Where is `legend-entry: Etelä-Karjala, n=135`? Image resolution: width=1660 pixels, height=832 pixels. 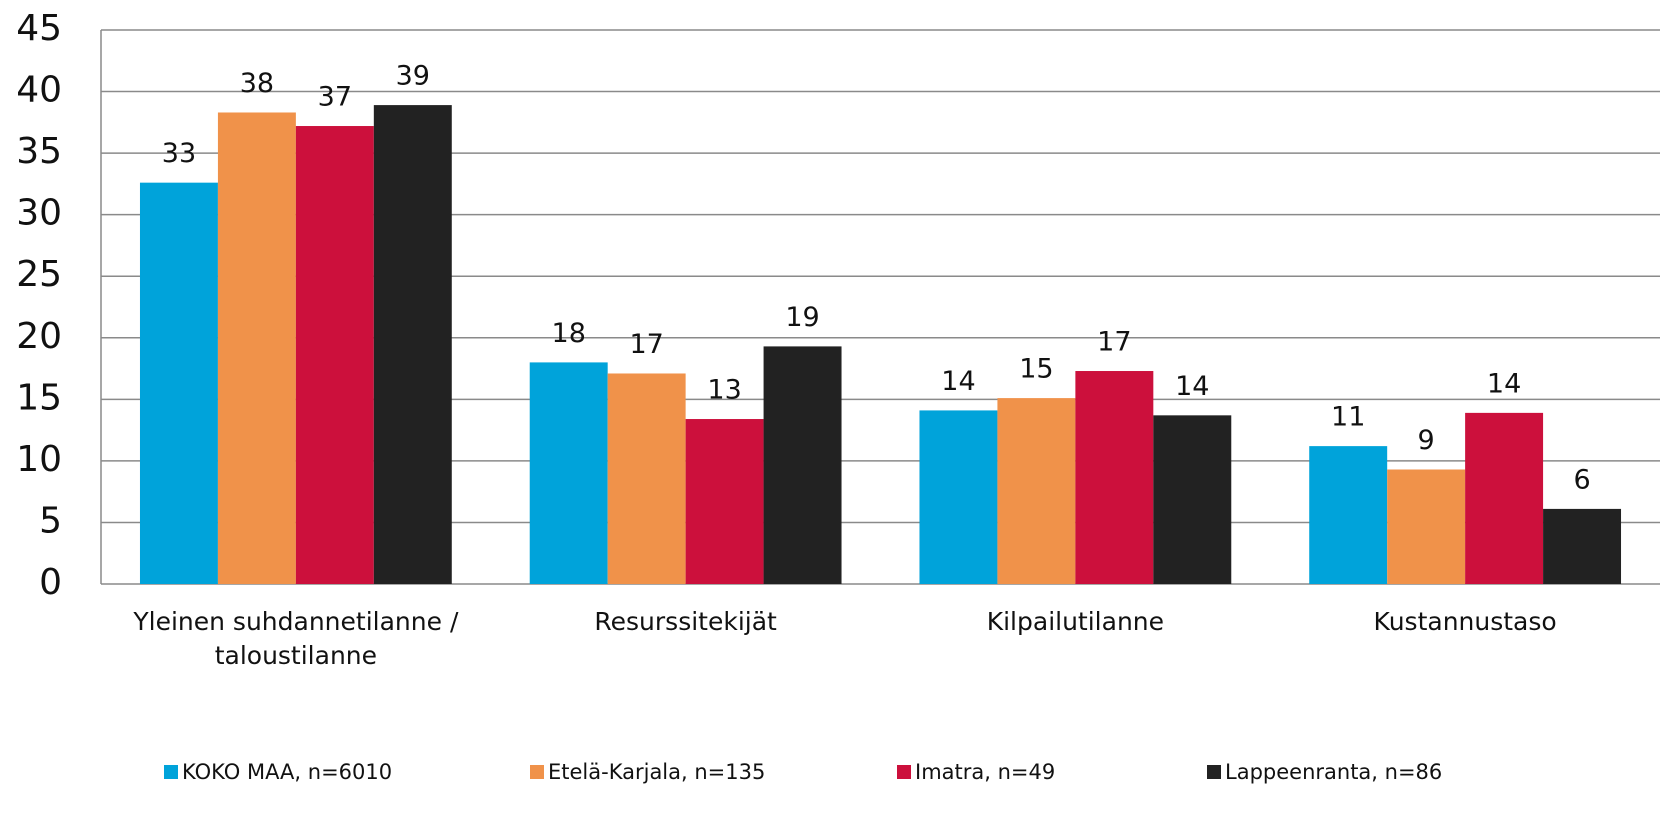 legend-entry: Etelä-Karjala, n=135 is located at coordinates (647, 772).